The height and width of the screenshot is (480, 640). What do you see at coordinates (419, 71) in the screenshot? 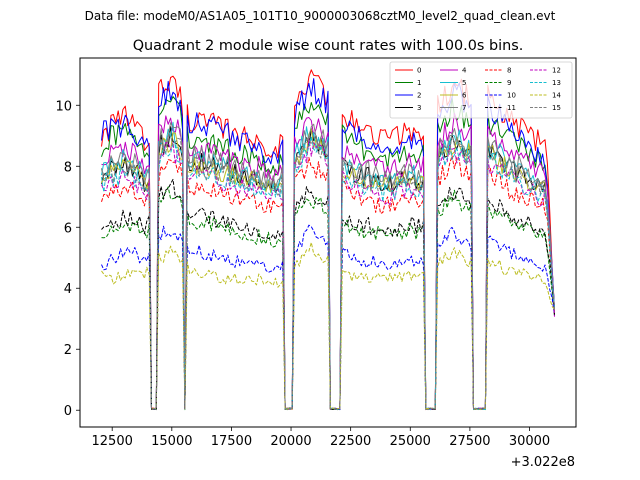
I see `legend-label: 0` at bounding box center [419, 71].